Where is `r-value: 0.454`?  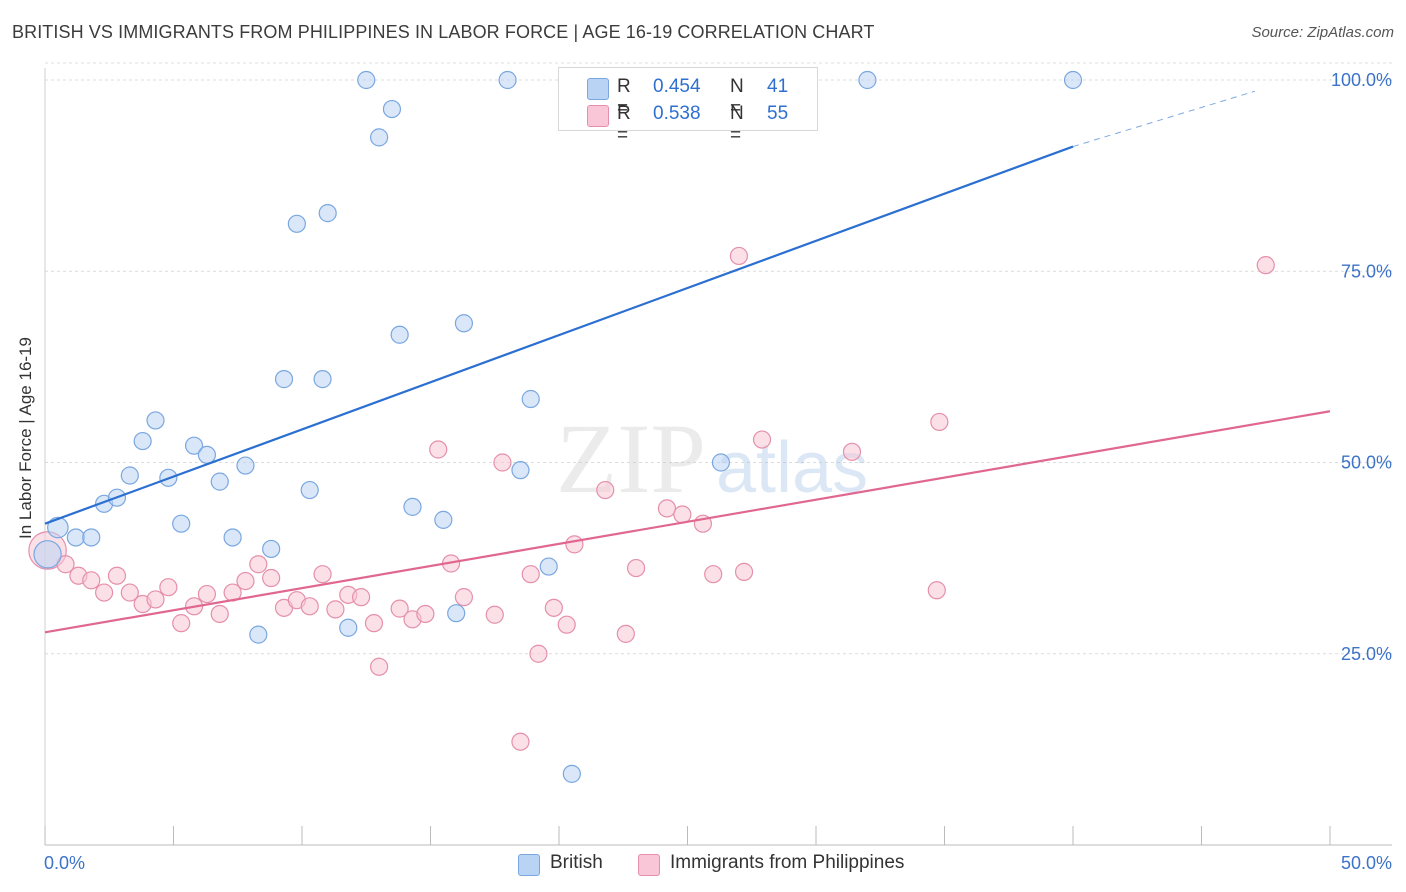 r-value: 0.454 is located at coordinates (677, 86).